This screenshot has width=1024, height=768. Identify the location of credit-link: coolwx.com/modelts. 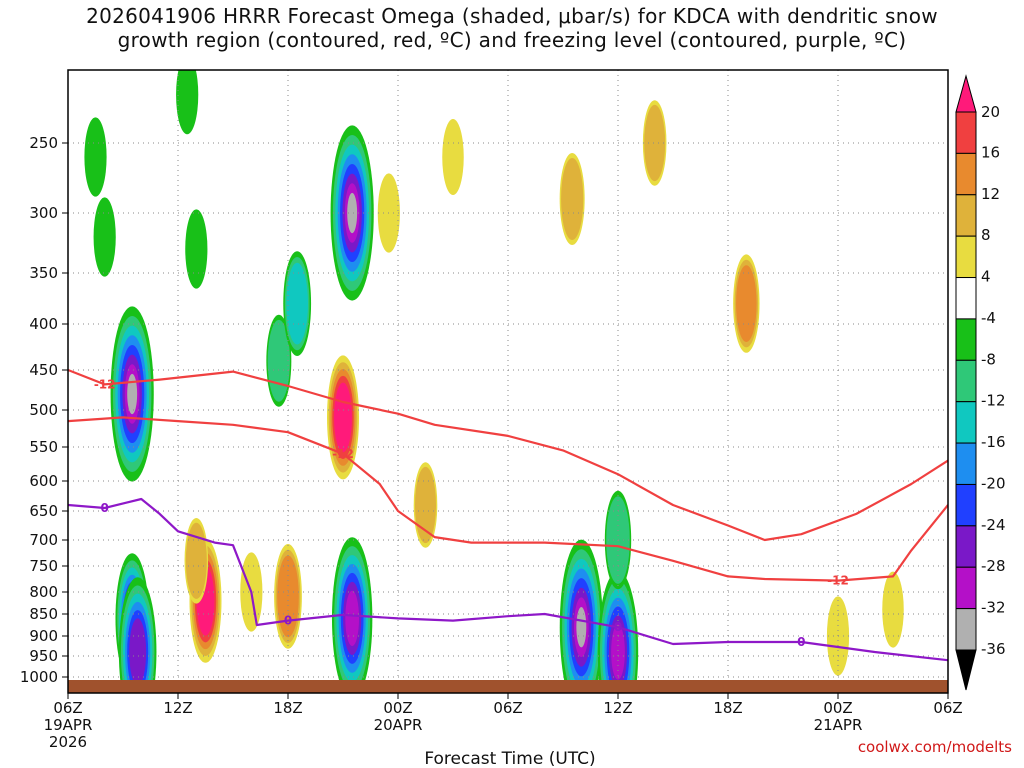
(935, 747).